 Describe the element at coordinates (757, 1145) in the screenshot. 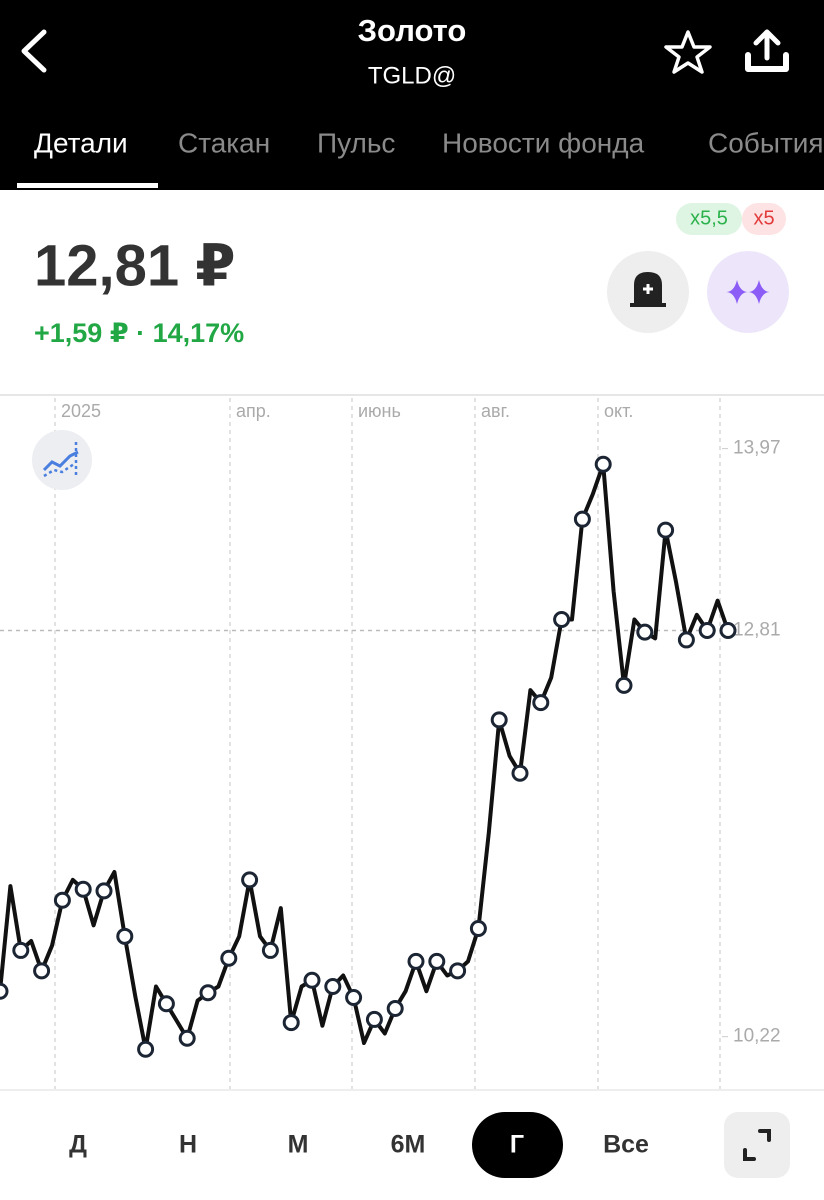

I see `fullscreen-button` at that location.